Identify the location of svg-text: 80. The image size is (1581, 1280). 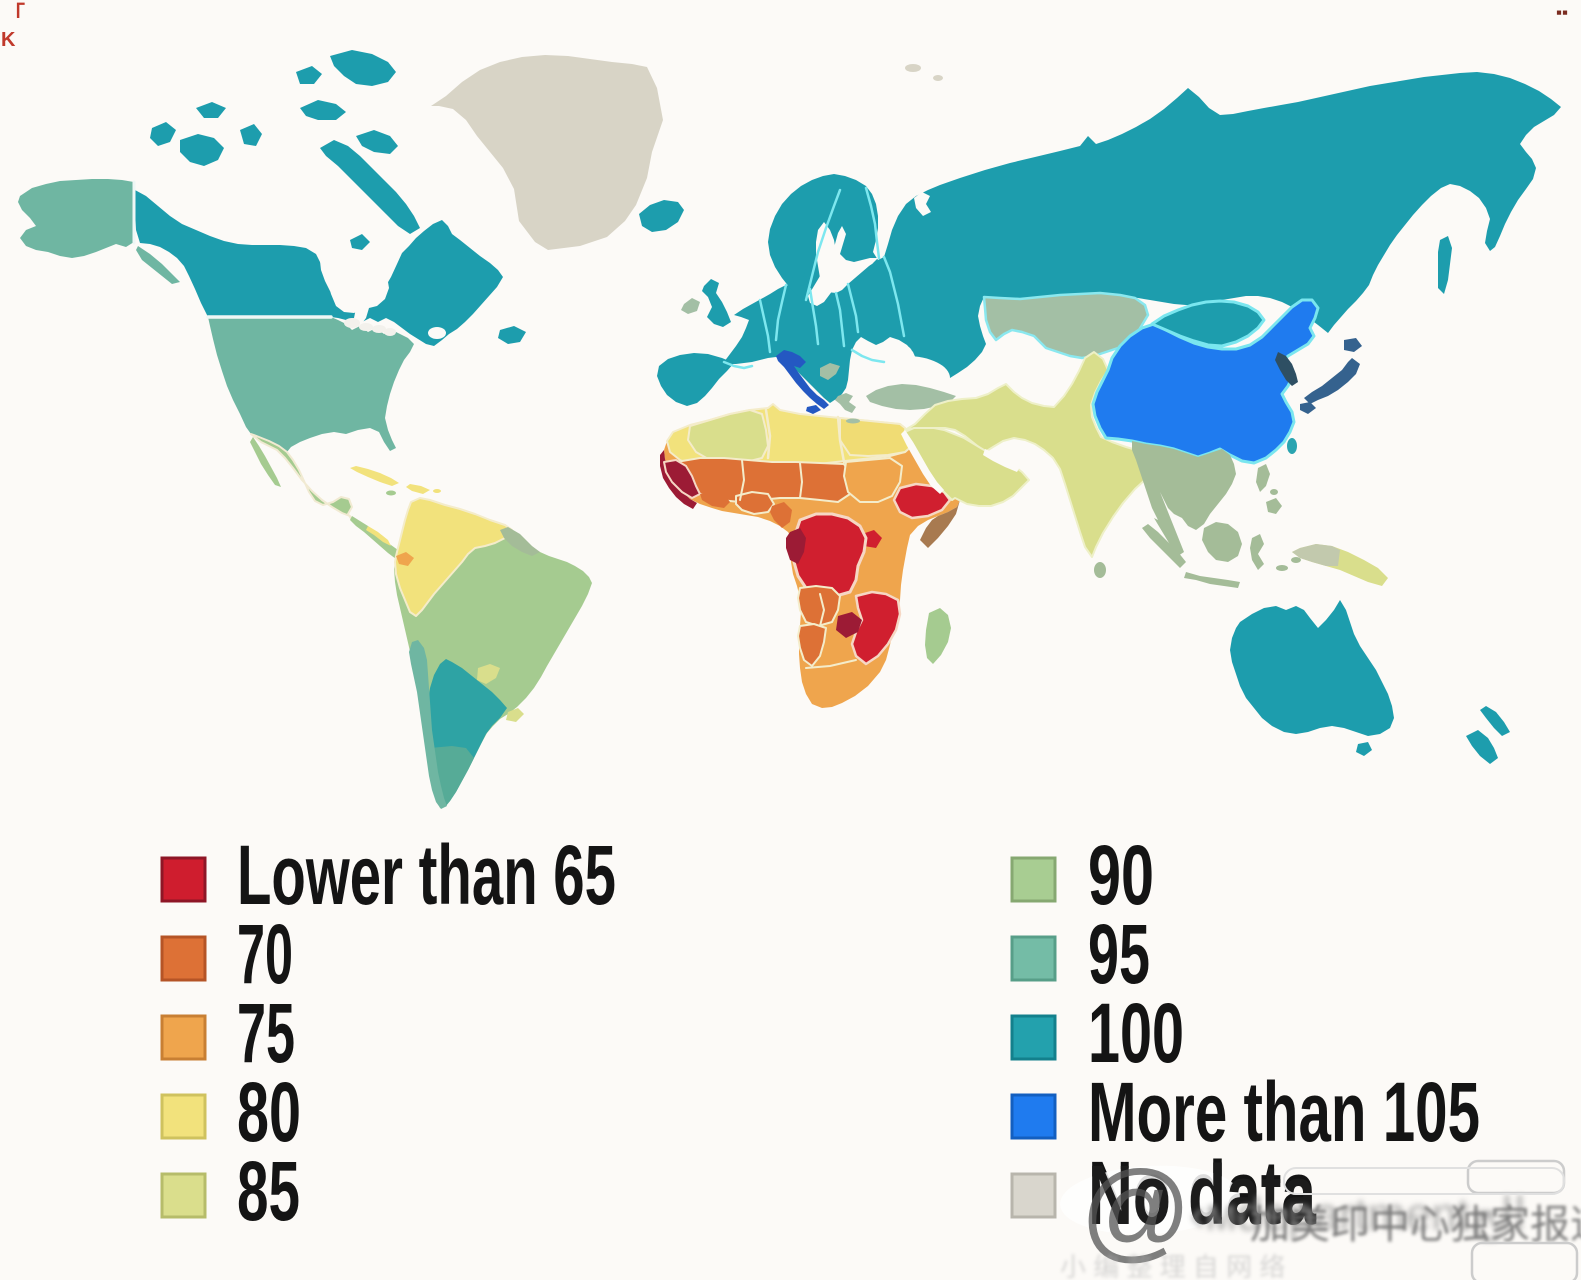
(269, 1112).